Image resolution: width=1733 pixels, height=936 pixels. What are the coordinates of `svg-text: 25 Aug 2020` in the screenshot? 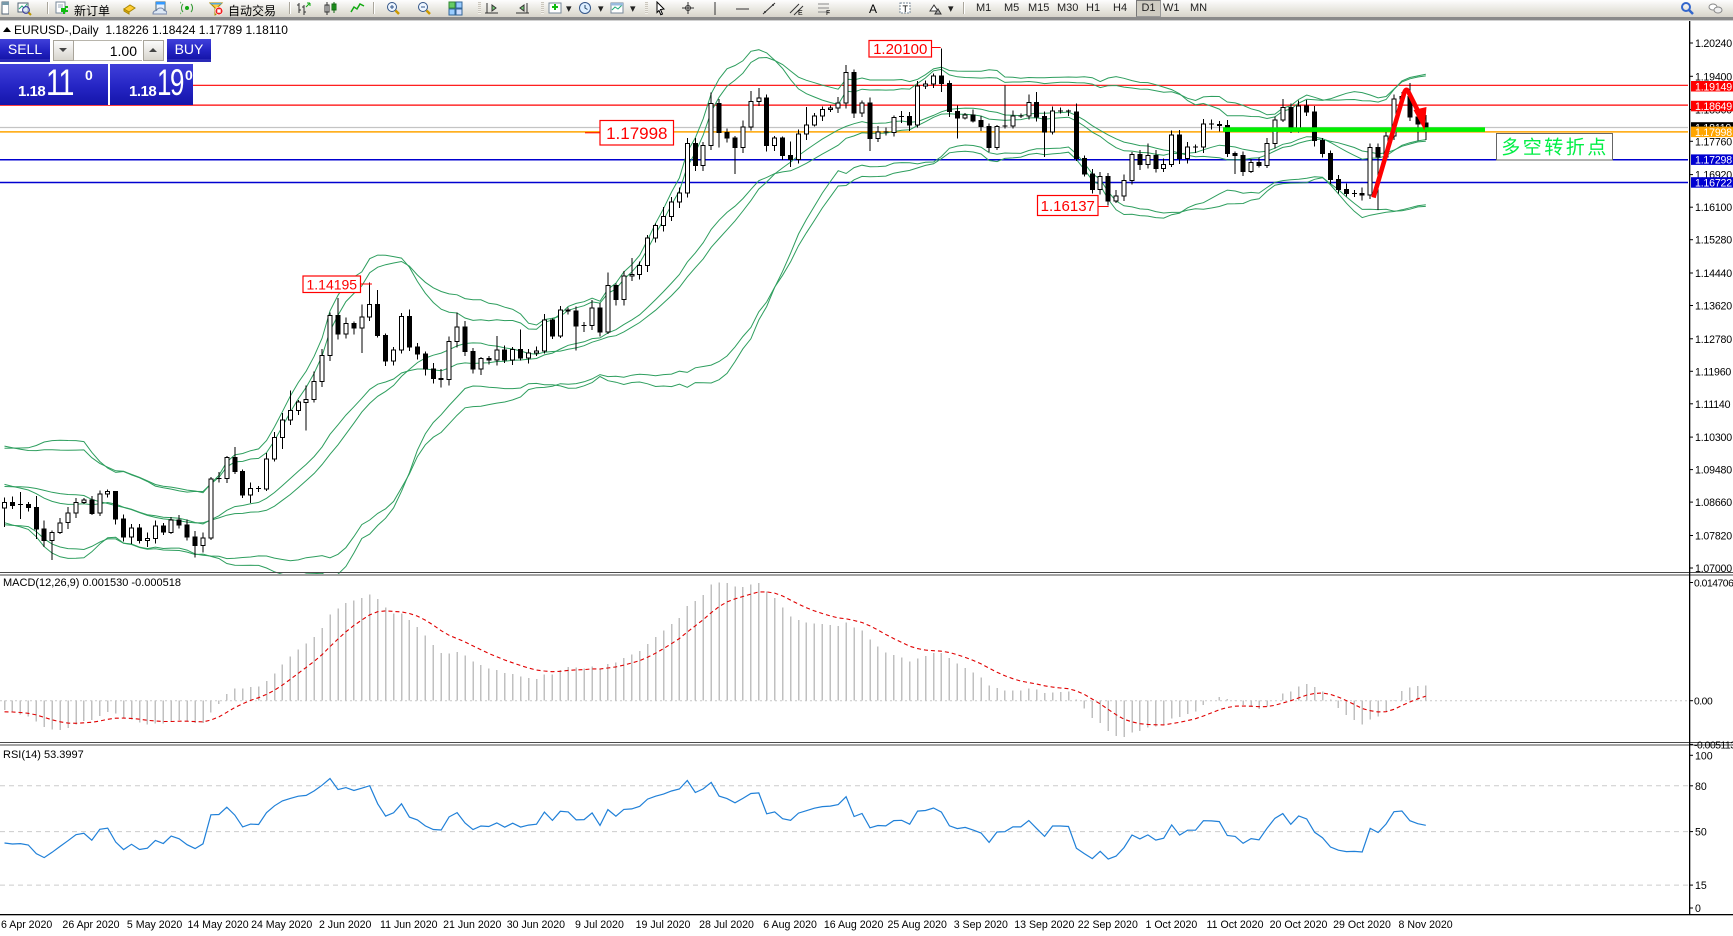 It's located at (917, 925).